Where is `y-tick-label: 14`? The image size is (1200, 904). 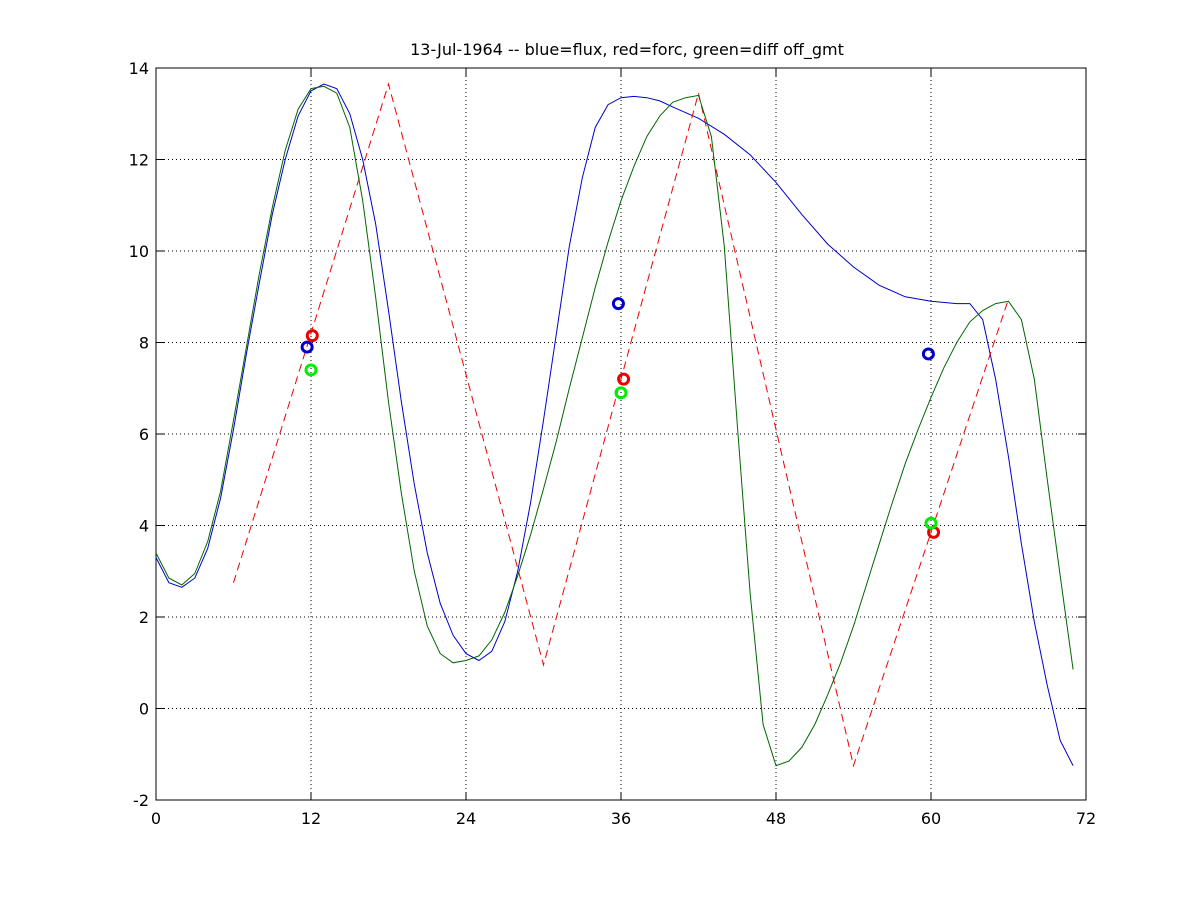 y-tick-label: 14 is located at coordinates (139, 68).